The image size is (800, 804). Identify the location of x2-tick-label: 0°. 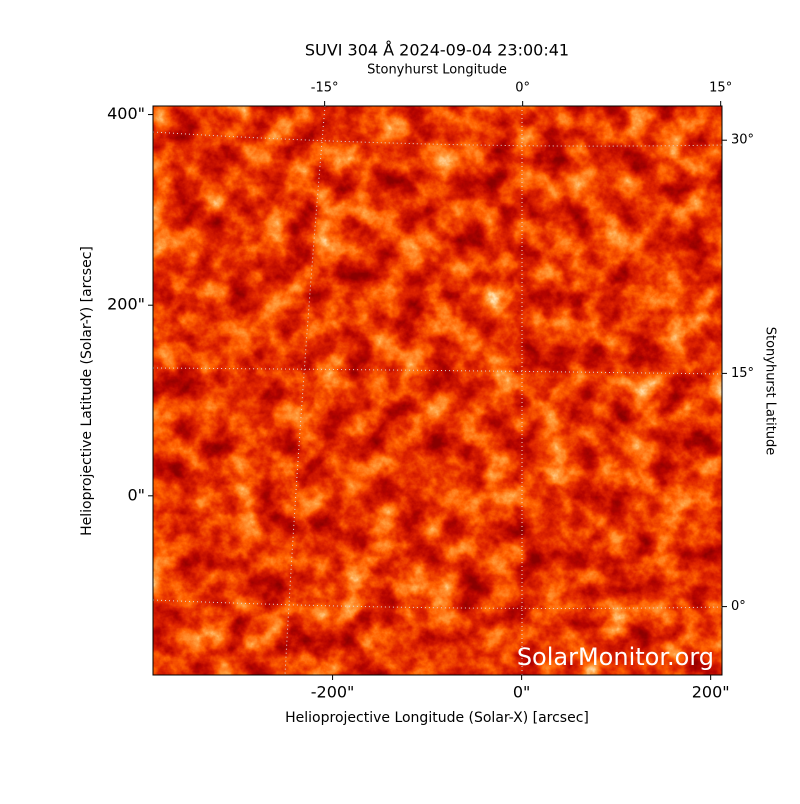
(522, 88).